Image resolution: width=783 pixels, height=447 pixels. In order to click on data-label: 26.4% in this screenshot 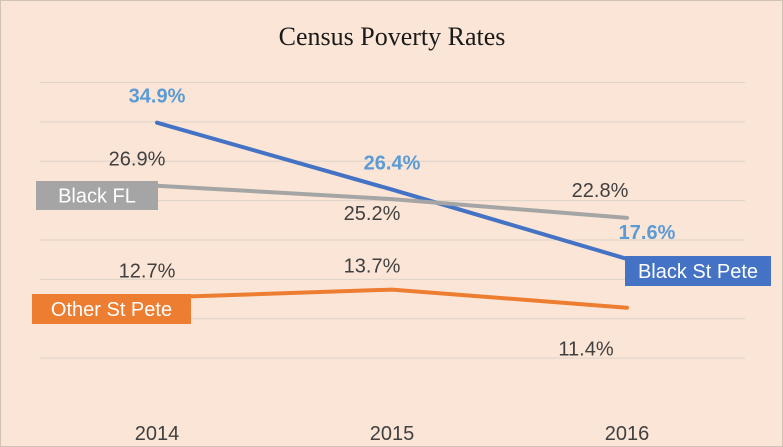, I will do `click(392, 164)`.